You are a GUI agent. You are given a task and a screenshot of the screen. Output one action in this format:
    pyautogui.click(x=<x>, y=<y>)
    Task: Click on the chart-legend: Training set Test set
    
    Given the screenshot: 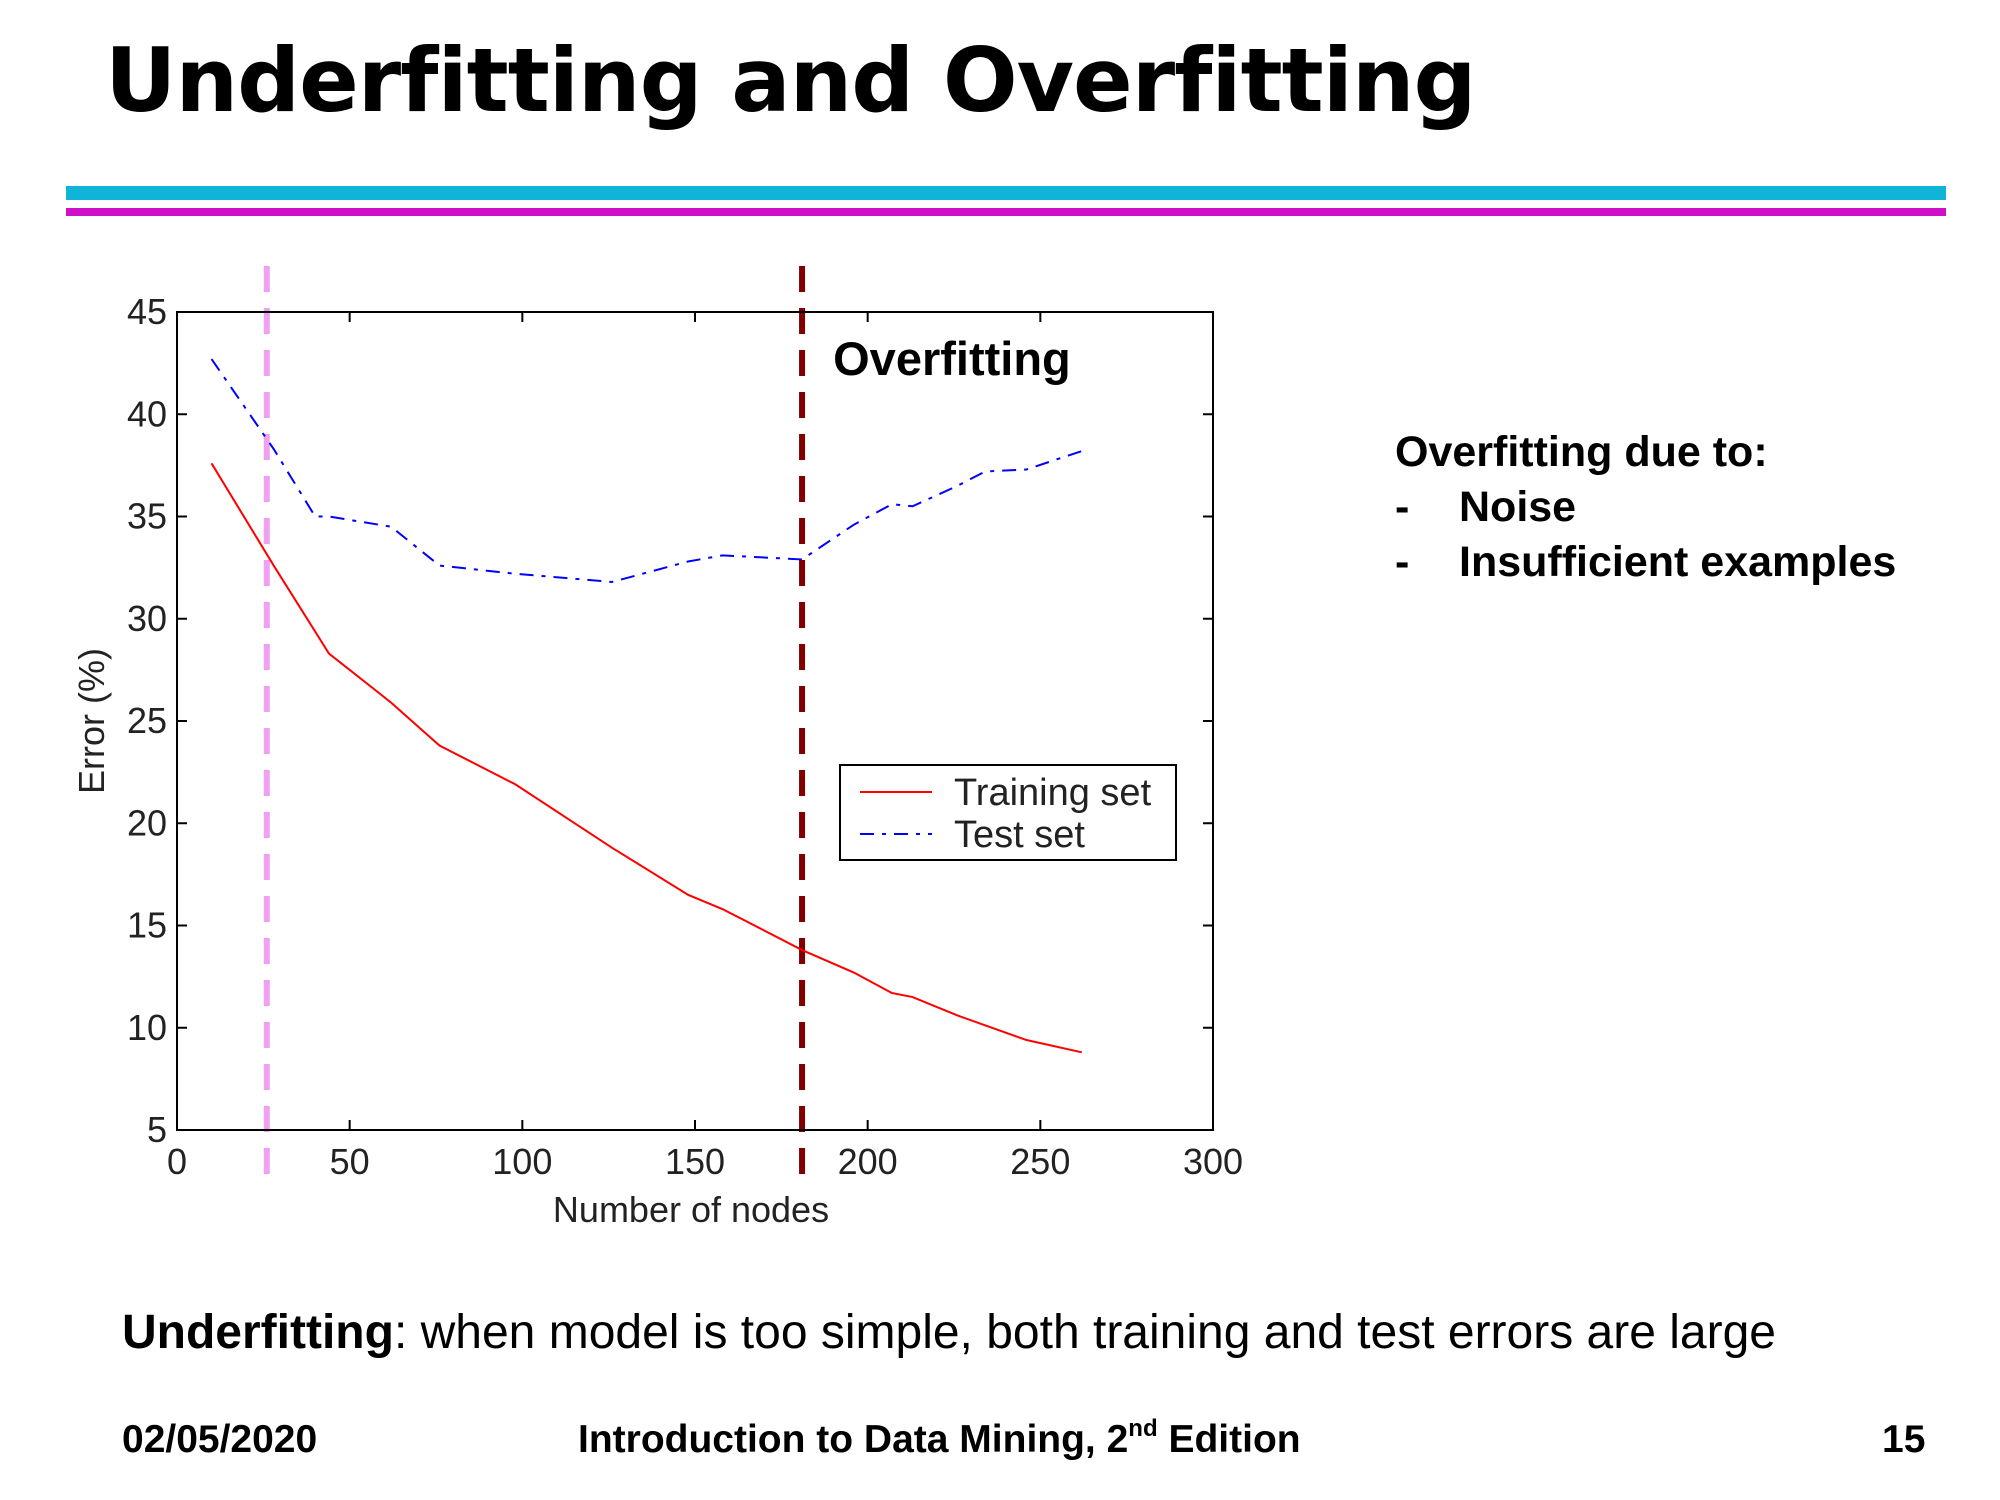 What is the action you would take?
    pyautogui.click(x=1008, y=812)
    